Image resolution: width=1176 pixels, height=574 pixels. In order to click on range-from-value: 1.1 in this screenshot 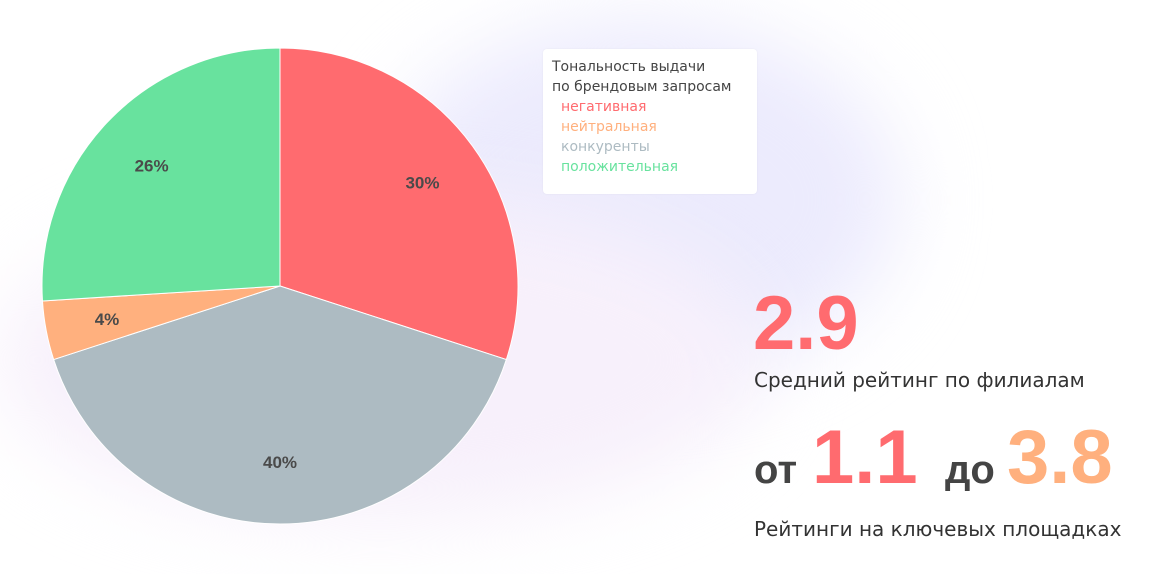, I will do `click(865, 457)`.